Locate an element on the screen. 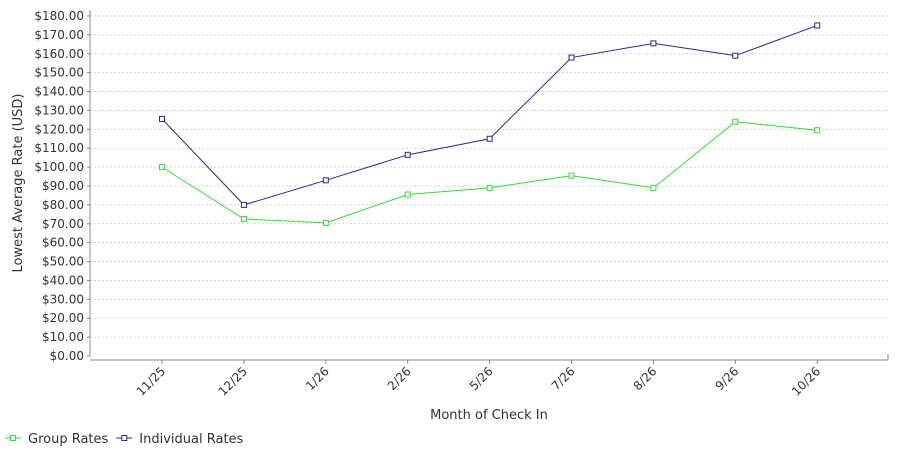 The height and width of the screenshot is (454, 900). x-tick-label: 7/26 is located at coordinates (563, 378).